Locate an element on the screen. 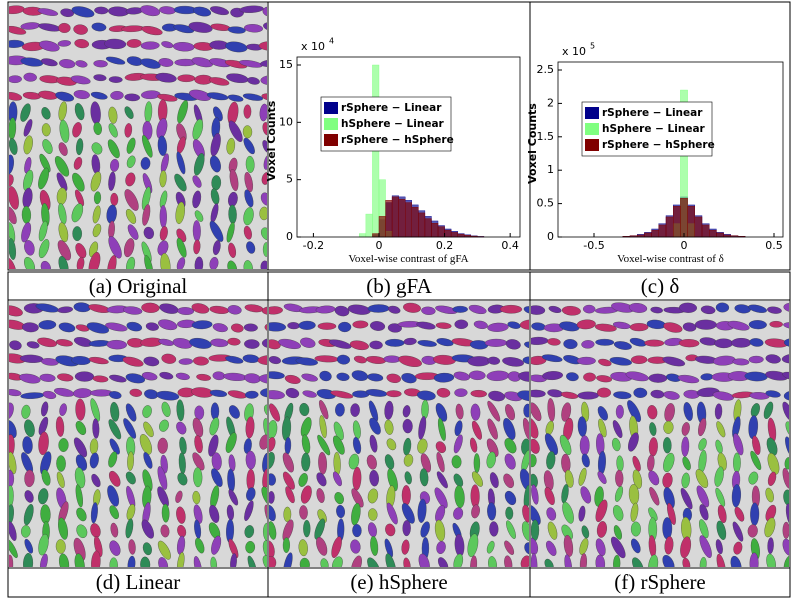 The image size is (800, 603). histogram-bar is located at coordinates (454, 235).